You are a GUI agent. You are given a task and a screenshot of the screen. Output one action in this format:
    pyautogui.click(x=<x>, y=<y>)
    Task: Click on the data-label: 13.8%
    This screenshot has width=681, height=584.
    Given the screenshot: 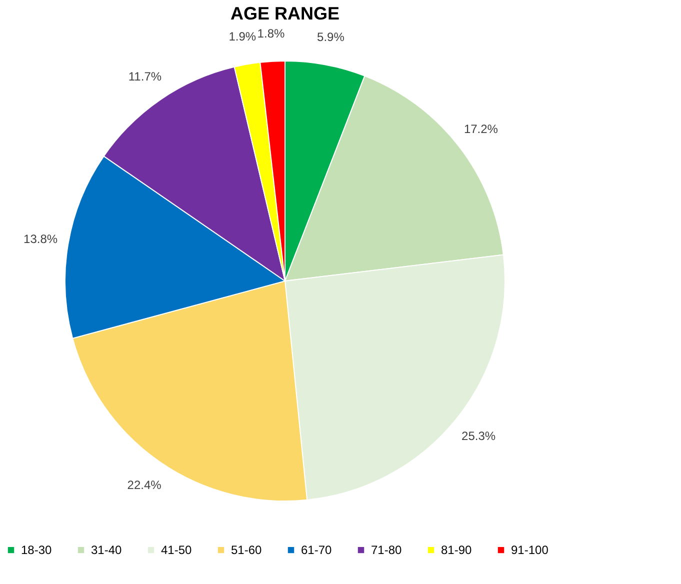 What is the action you would take?
    pyautogui.click(x=41, y=239)
    